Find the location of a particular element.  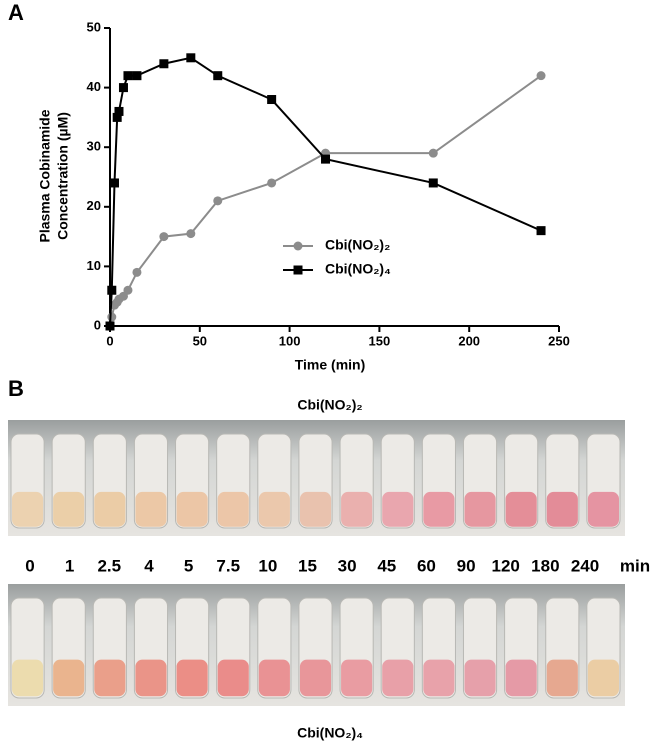

x-axis-label: Time (min) is located at coordinates (330, 365).